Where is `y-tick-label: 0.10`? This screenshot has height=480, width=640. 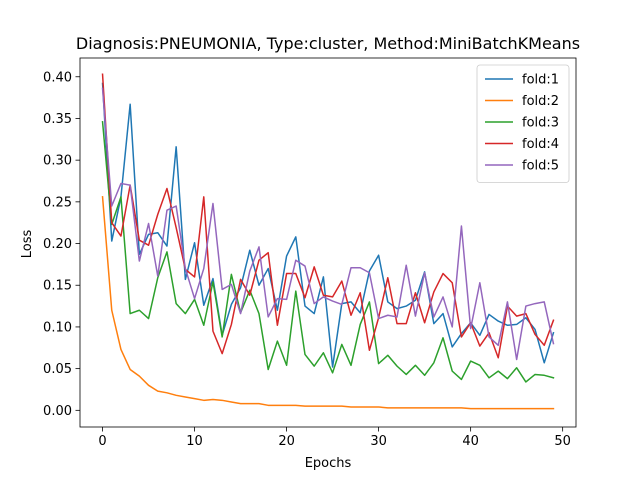 y-tick-label: 0.10 is located at coordinates (57, 327).